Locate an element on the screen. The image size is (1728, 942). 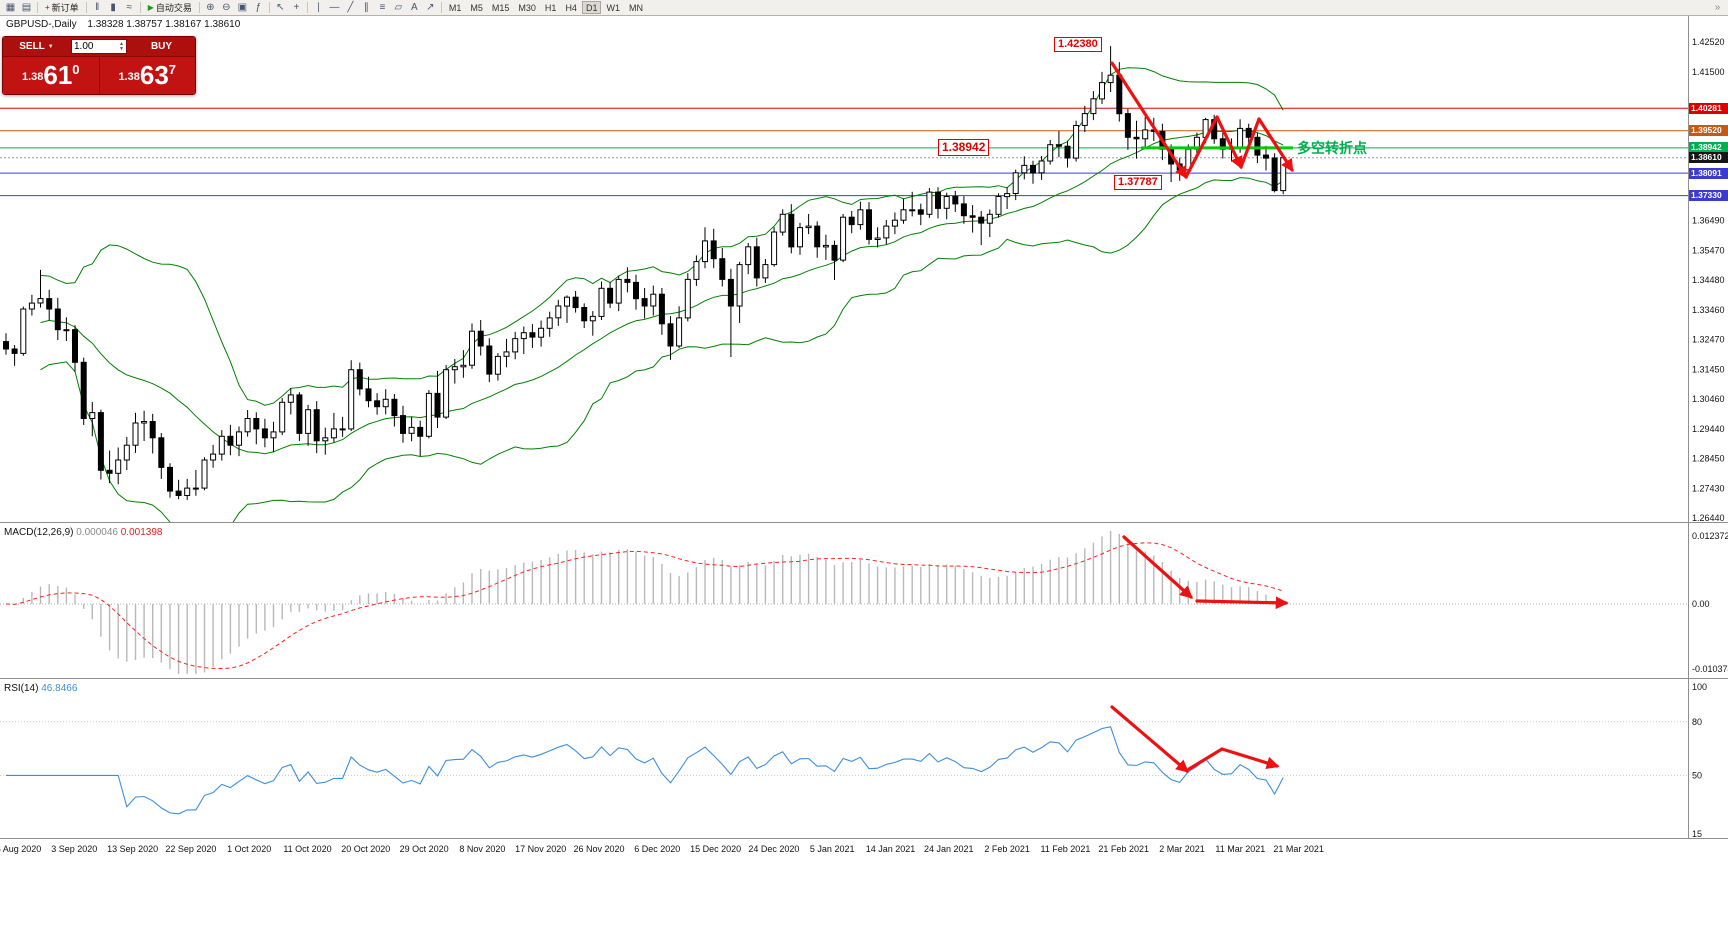
arrow-tools-icon: ↗ is located at coordinates (430, 7).